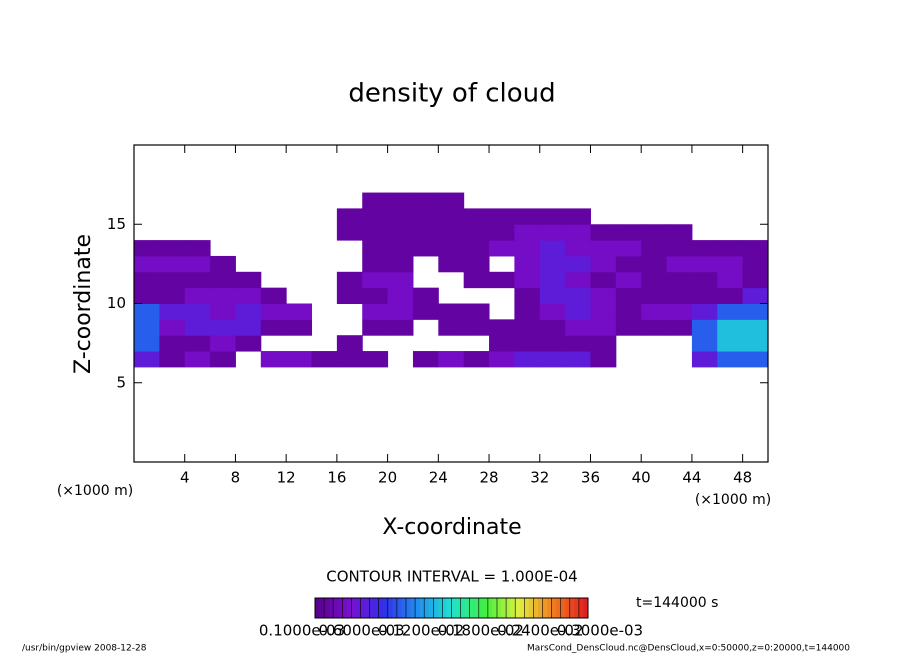  Describe the element at coordinates (116, 224) in the screenshot. I see `y-tick-label: 15` at that location.